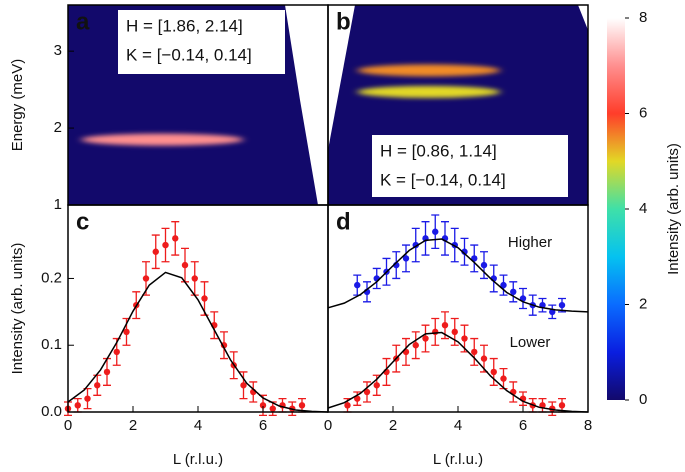  Describe the element at coordinates (643, 399) in the screenshot. I see `colorbar-tick-label: 0` at that location.